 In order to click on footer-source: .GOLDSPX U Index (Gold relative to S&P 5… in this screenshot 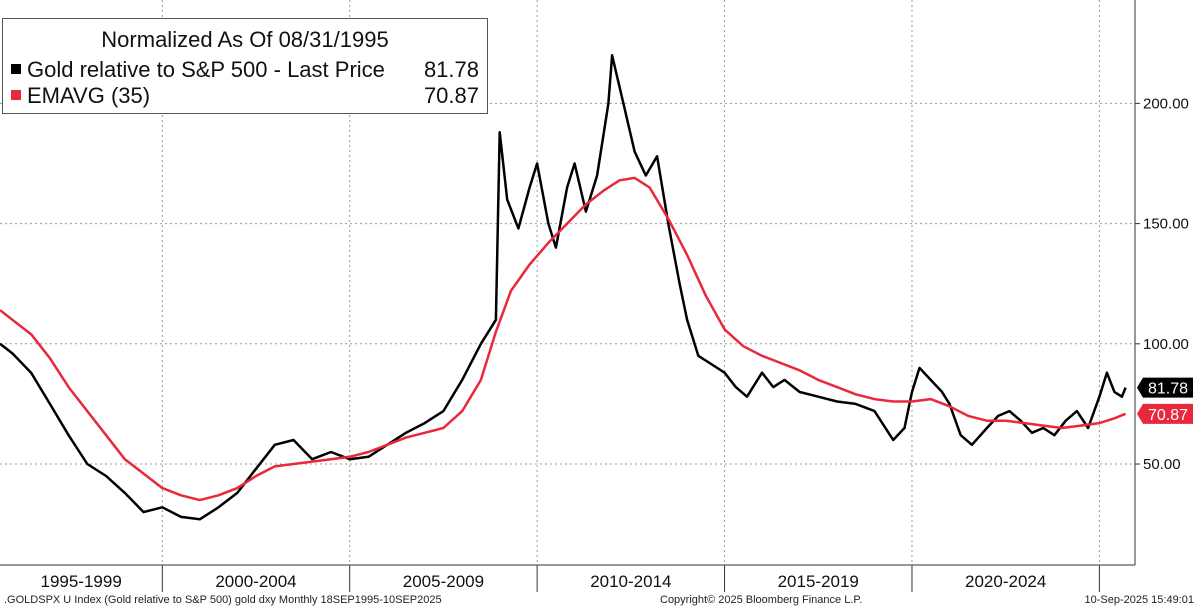, I will do `click(223, 600)`.